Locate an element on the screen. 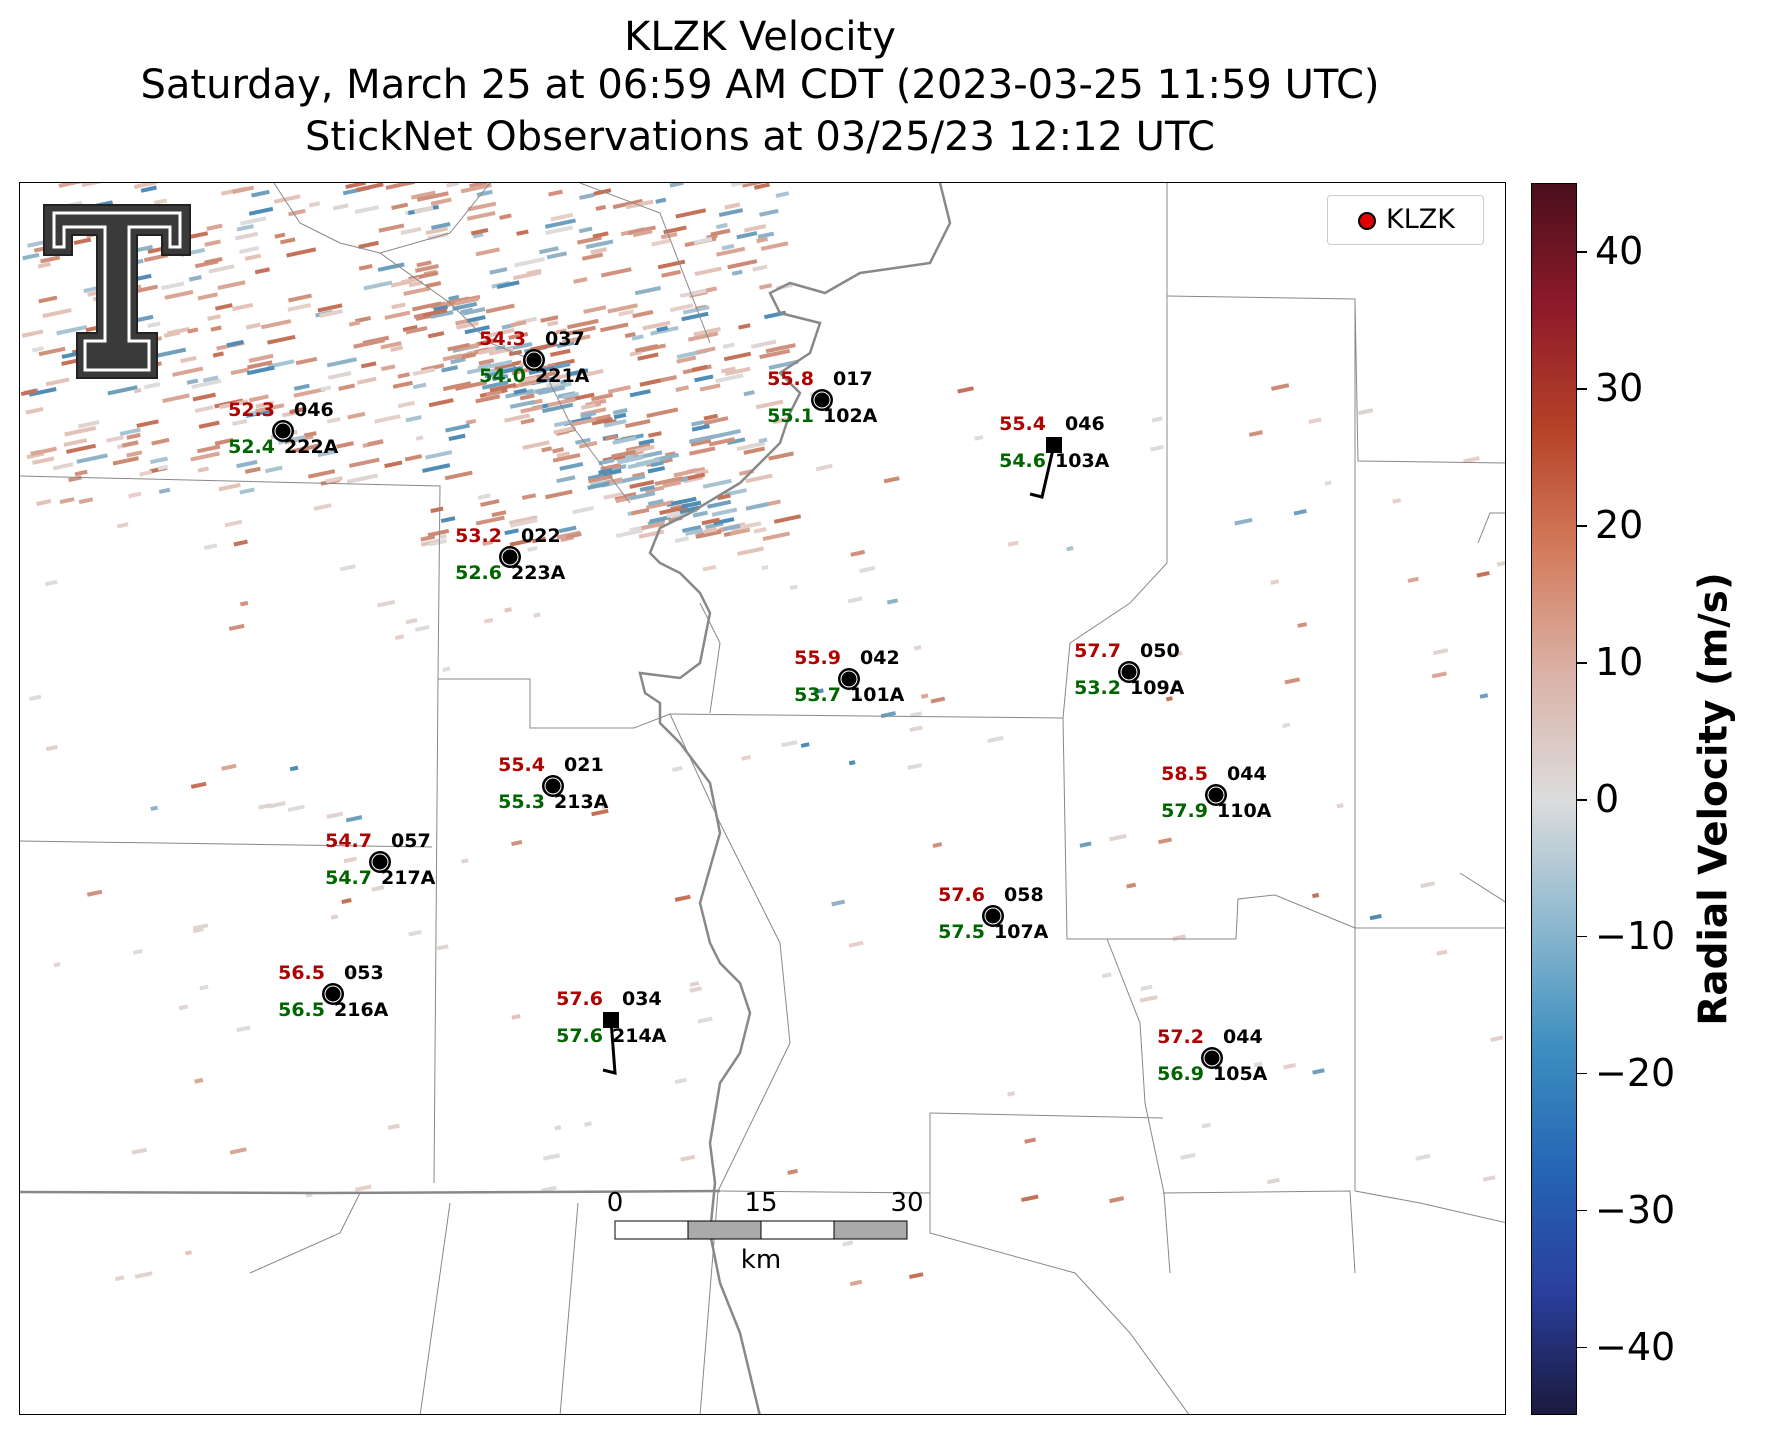 The width and height of the screenshot is (1773, 1432). station-dewpoint: 54.6 is located at coordinates (1022, 461).